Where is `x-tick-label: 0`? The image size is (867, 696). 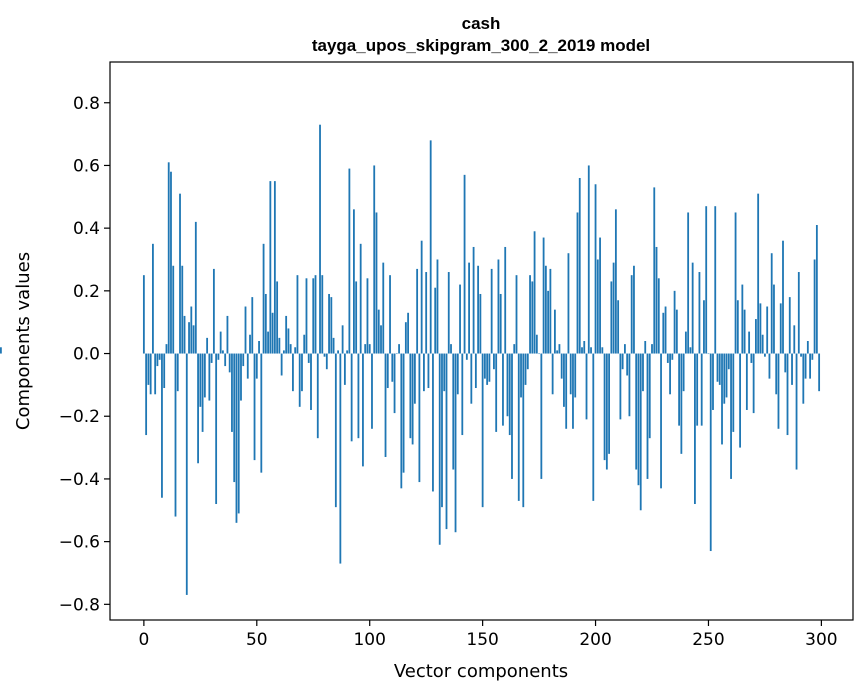 x-tick-label: 0 is located at coordinates (143, 640).